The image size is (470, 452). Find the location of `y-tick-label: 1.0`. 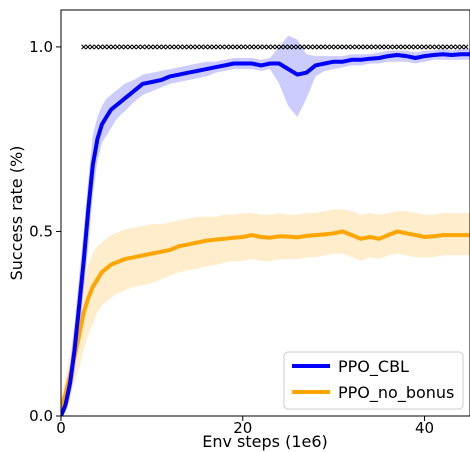

y-tick-label: 1.0 is located at coordinates (41, 47).